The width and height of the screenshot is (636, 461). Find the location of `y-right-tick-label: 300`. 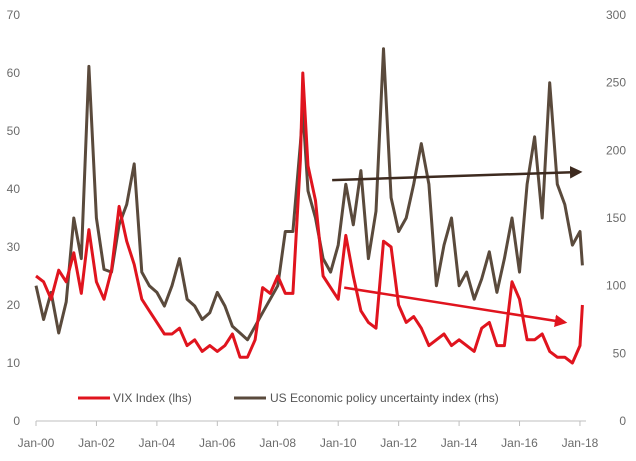

y-right-tick-label: 300 is located at coordinates (616, 15).